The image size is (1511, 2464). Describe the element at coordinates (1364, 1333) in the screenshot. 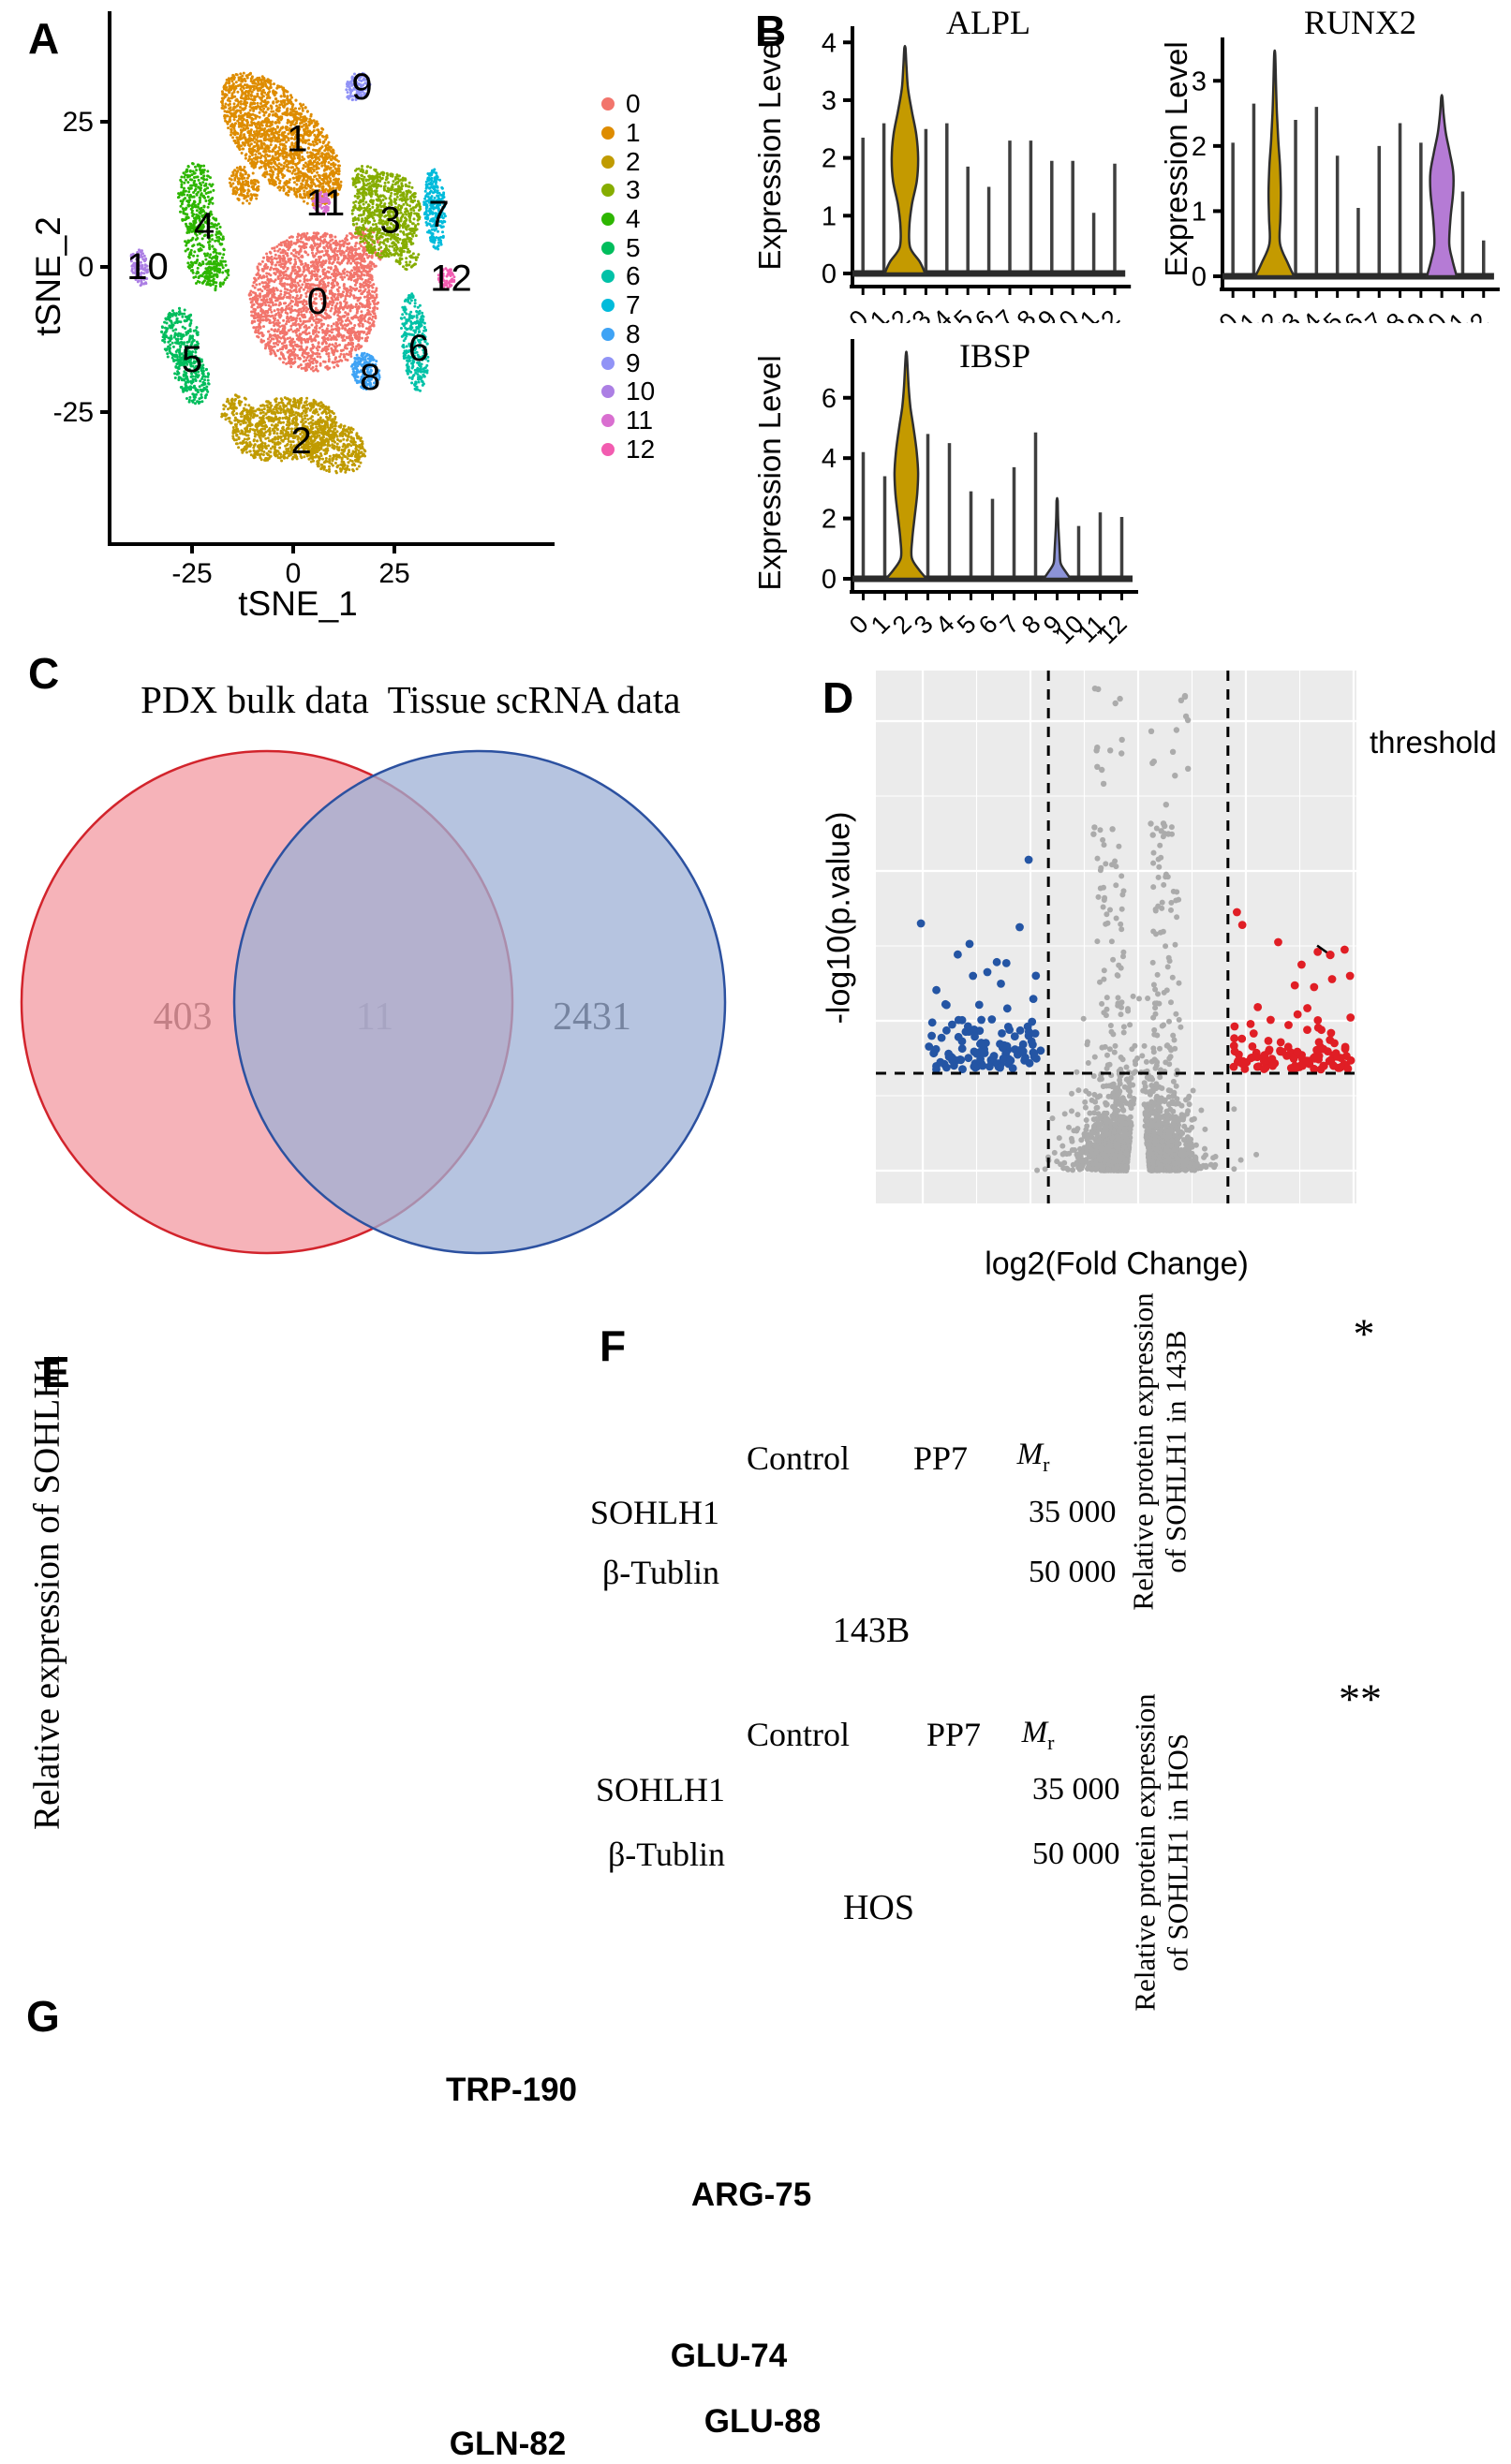

I see `wb-chart-143b-sig: *` at that location.